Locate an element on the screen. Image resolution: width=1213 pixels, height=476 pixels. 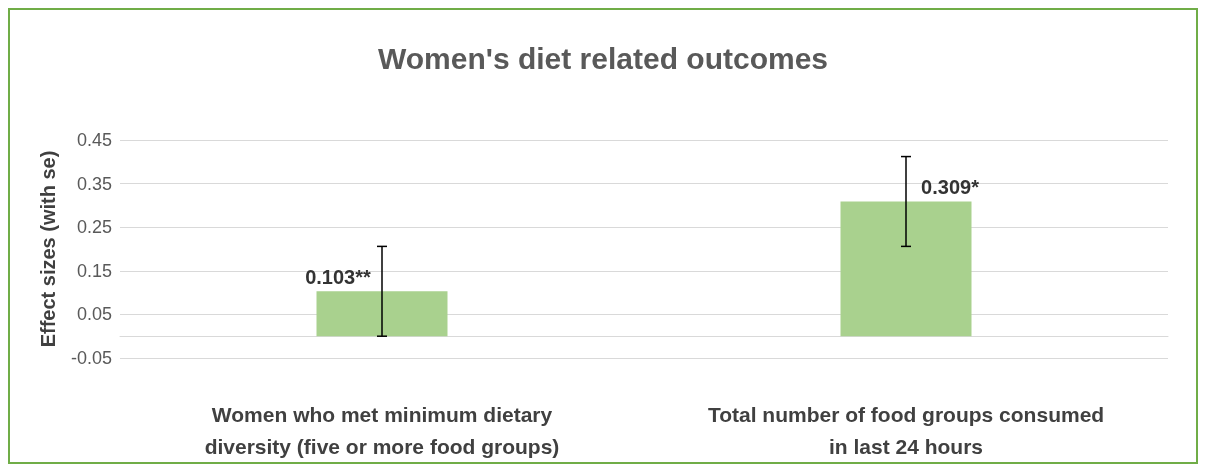
y-tick-label: 0.35 is located at coordinates (94, 183).